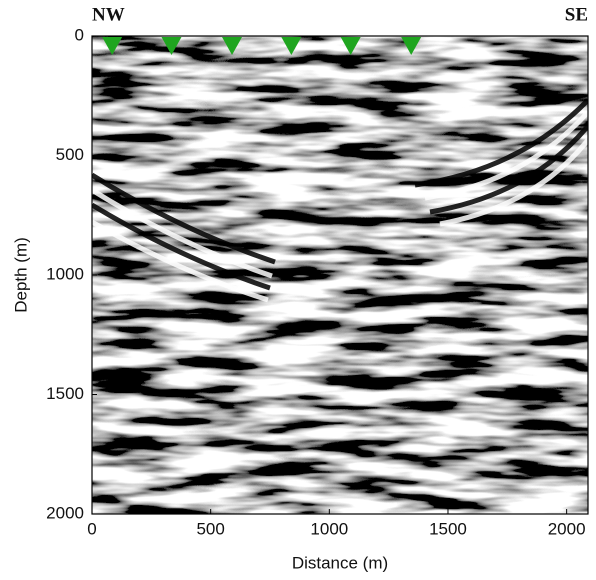 This screenshot has width=596, height=580. What do you see at coordinates (448, 528) in the screenshot?
I see `x-tick-label: 1500` at bounding box center [448, 528].